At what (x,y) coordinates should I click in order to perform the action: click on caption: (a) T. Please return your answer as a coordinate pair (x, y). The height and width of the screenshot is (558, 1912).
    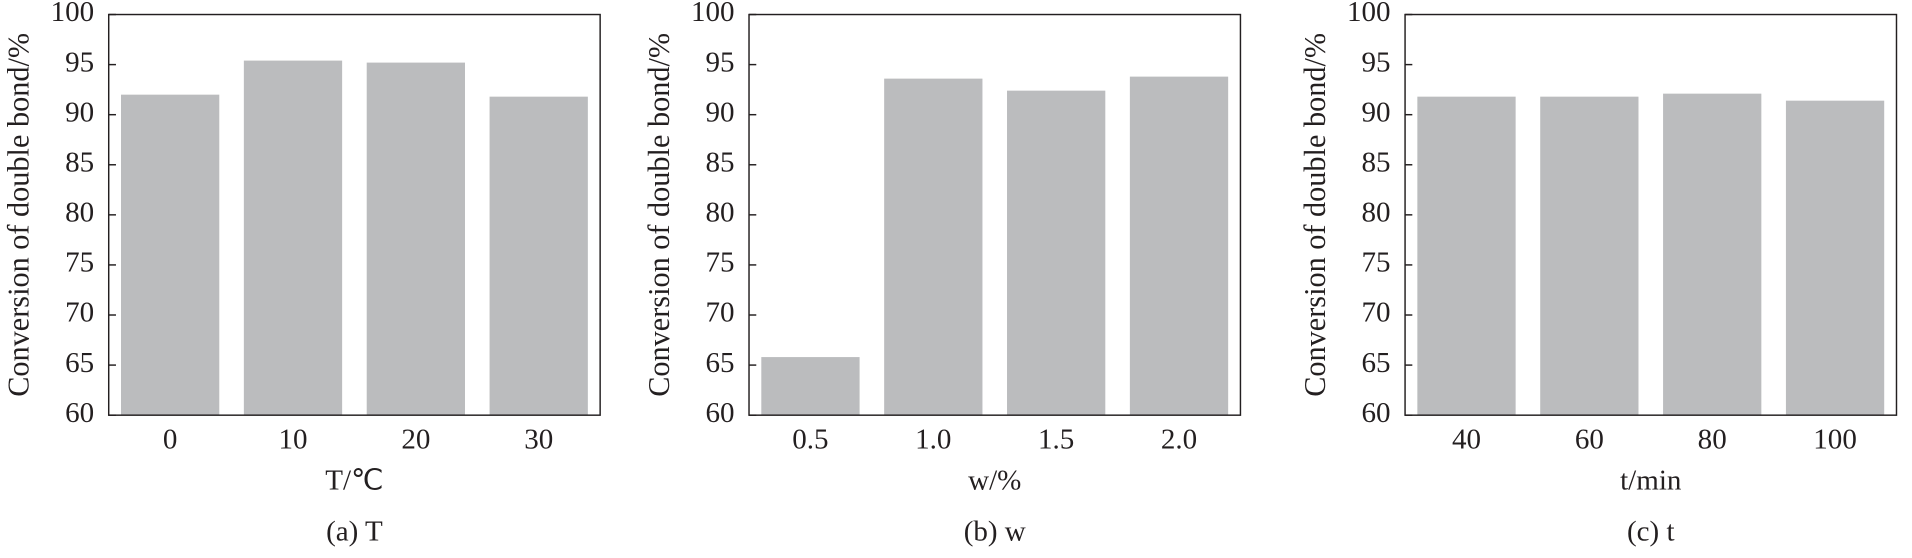
    Looking at the image, I should click on (354, 531).